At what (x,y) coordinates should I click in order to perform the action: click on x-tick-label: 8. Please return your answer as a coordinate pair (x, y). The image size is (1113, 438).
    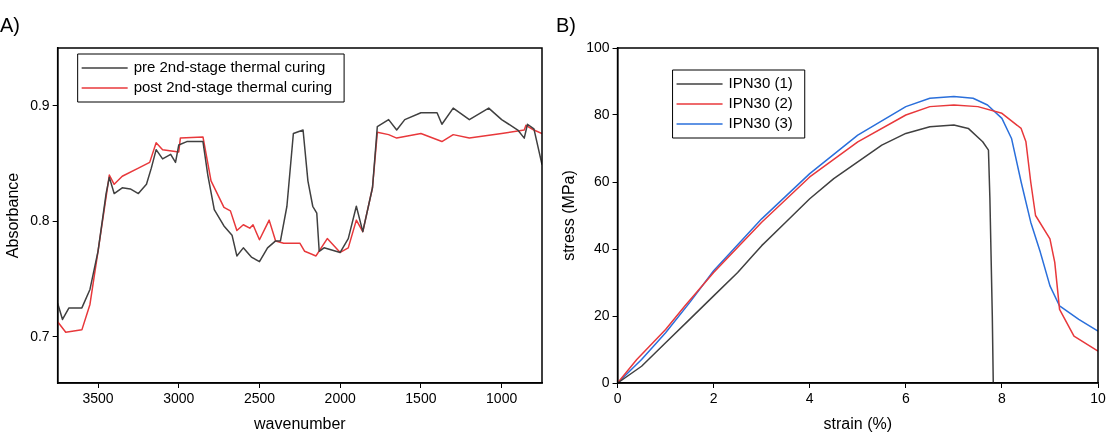
    Looking at the image, I should click on (1002, 398).